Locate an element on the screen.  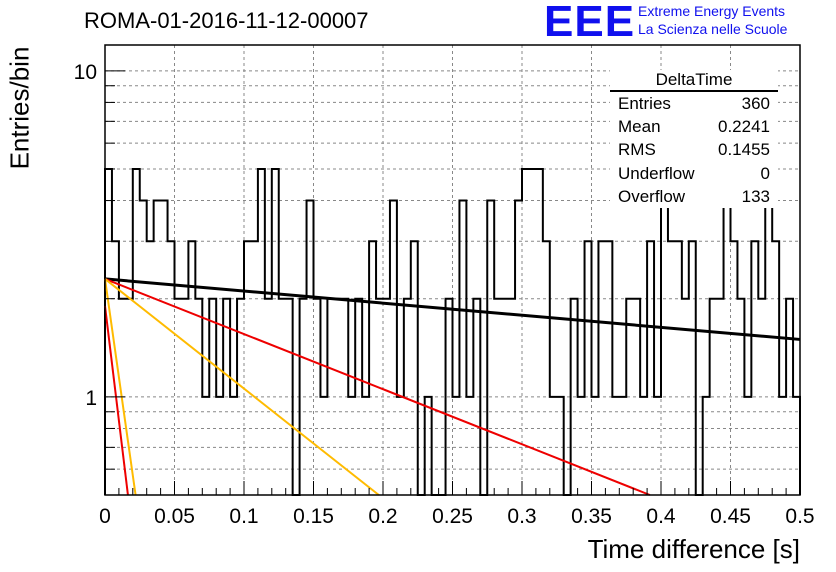
stats-label: Entries is located at coordinates (644, 103).